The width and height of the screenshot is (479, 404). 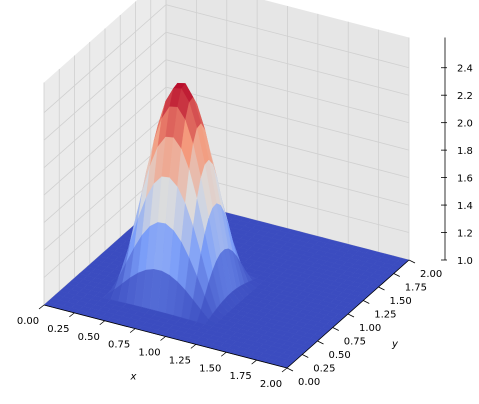 I want to click on z-tick-label: 1.6, so click(x=465, y=179).